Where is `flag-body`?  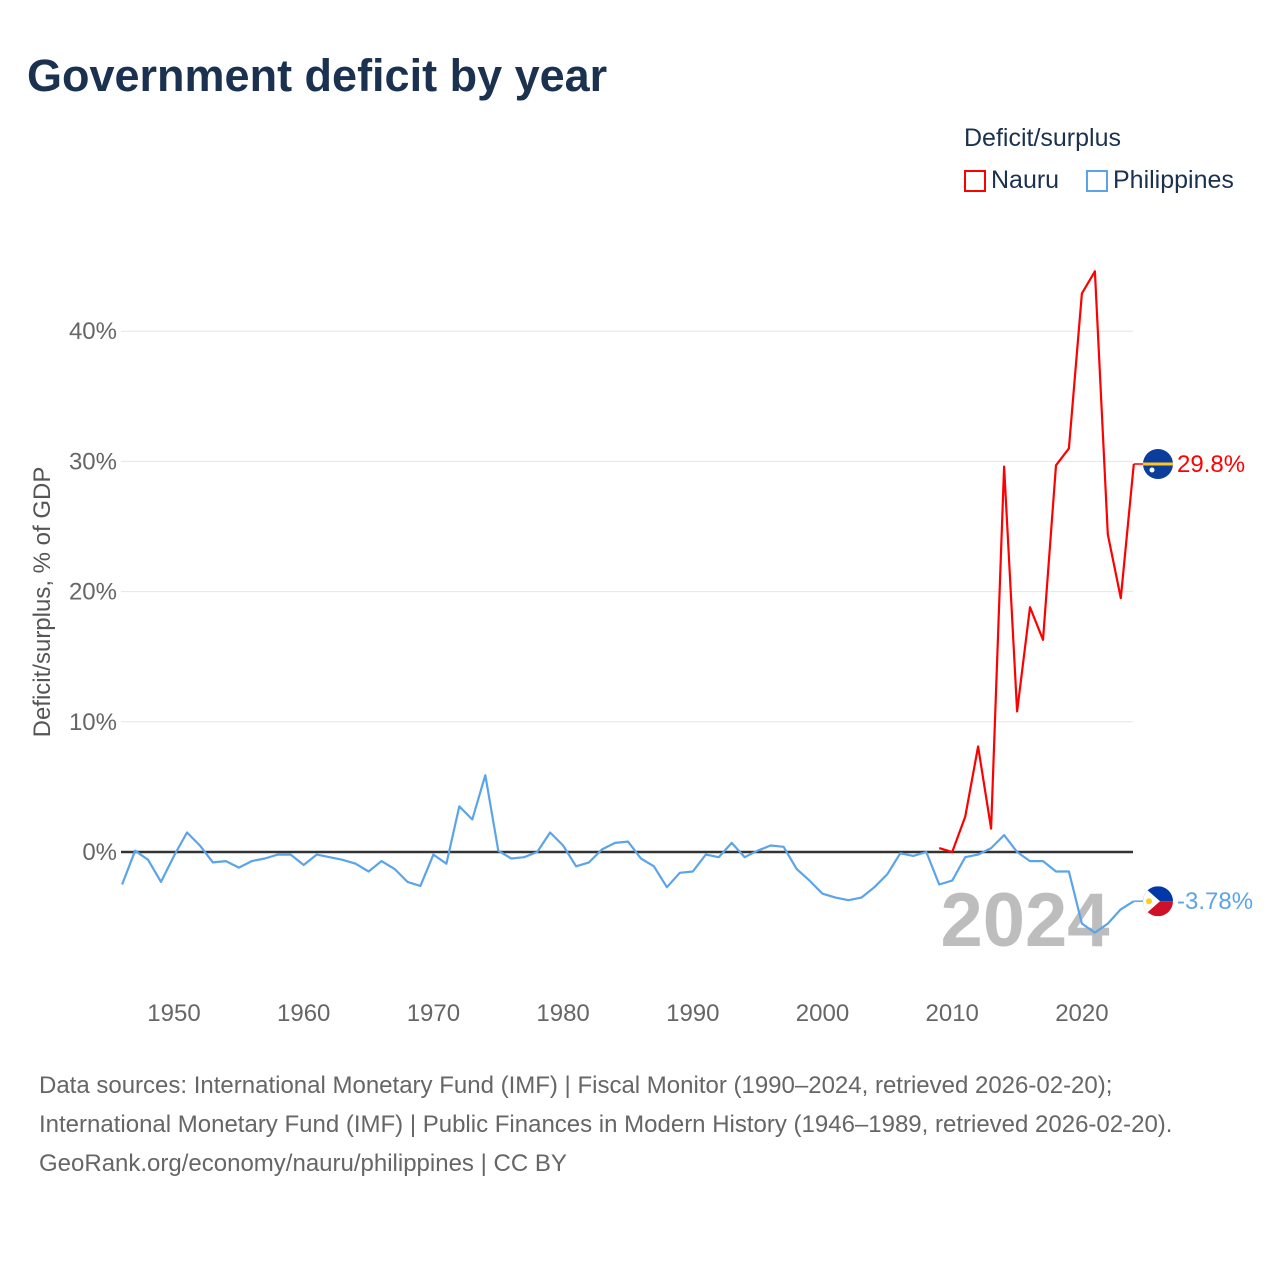
flag-body is located at coordinates (1158, 901).